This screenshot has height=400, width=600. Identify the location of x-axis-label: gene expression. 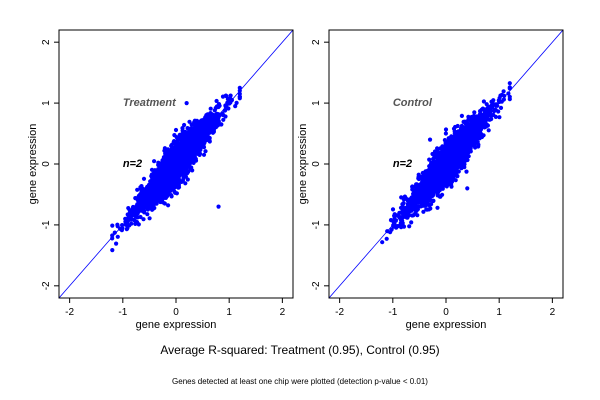
(176, 325).